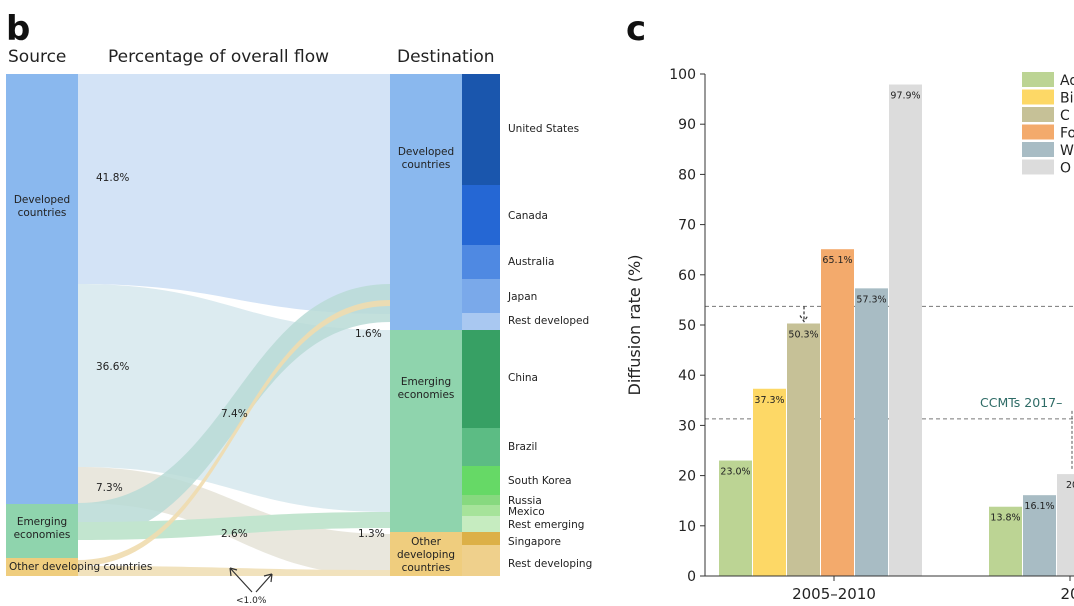  What do you see at coordinates (426, 431) in the screenshot?
I see `dest-node-emerging` at bounding box center [426, 431].